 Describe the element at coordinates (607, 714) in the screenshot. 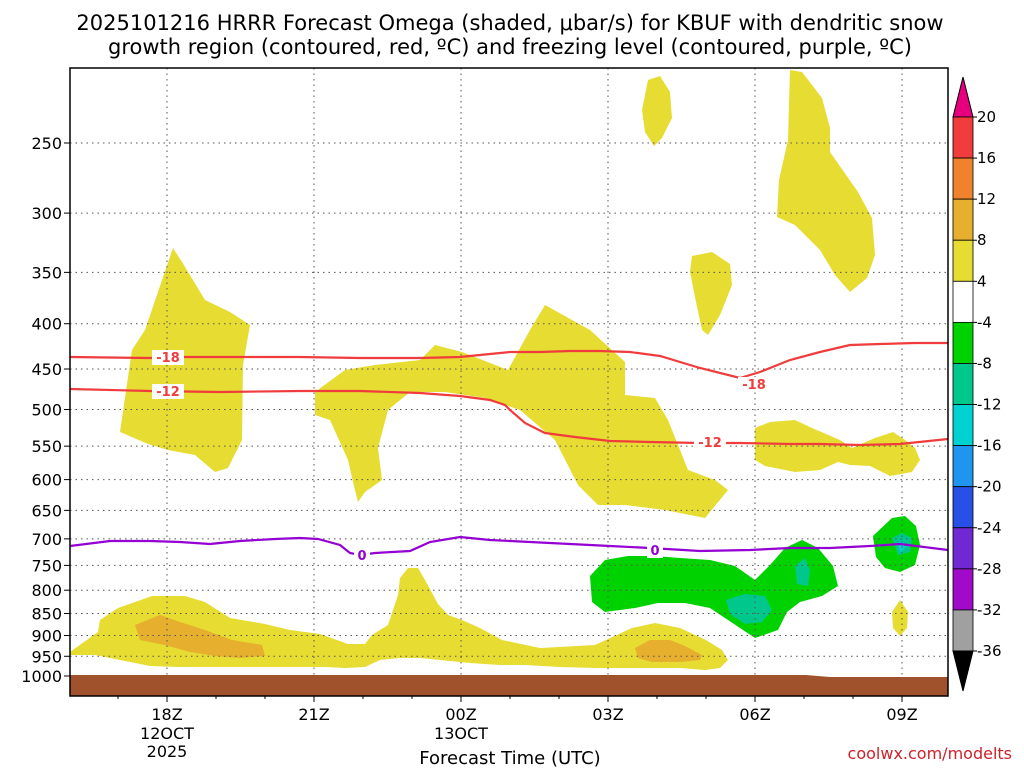

I see `x-tick-label: 03Z` at that location.